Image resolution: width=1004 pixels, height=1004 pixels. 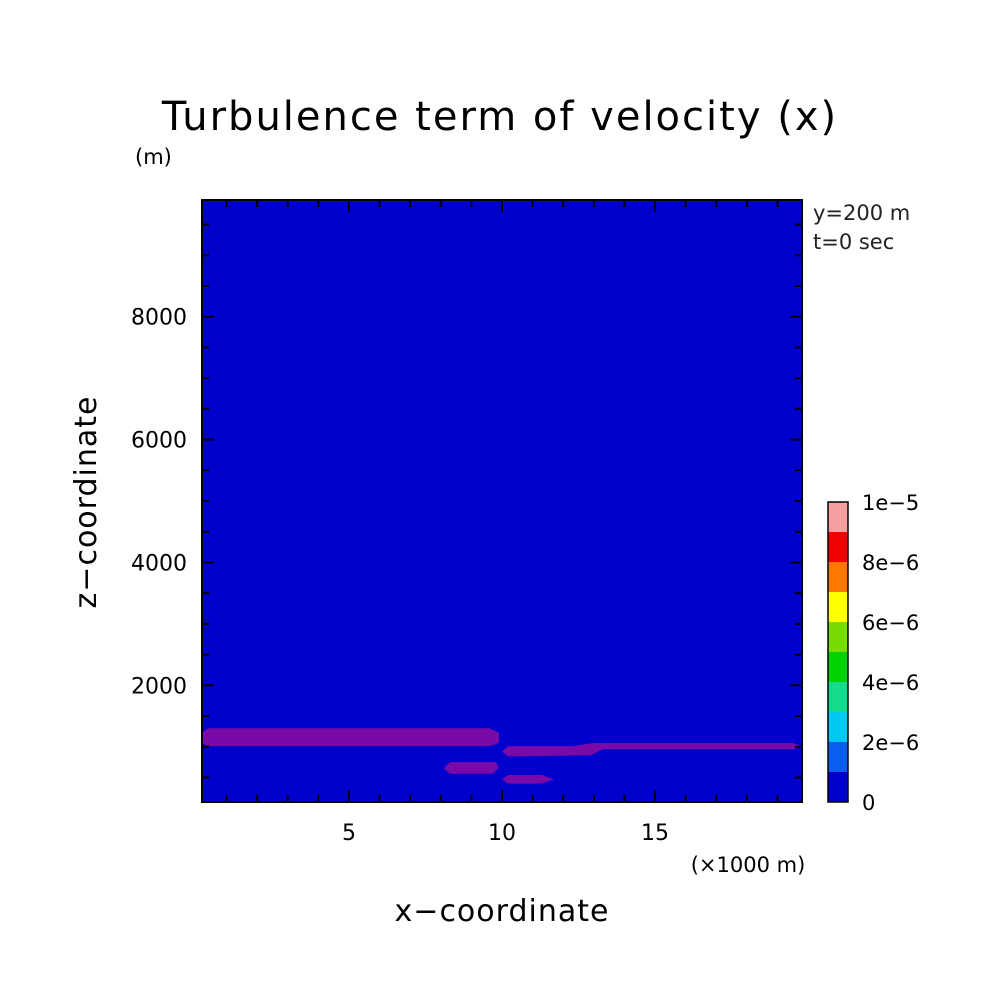 I want to click on y-axis-label: z−coordinate, so click(x=86, y=502).